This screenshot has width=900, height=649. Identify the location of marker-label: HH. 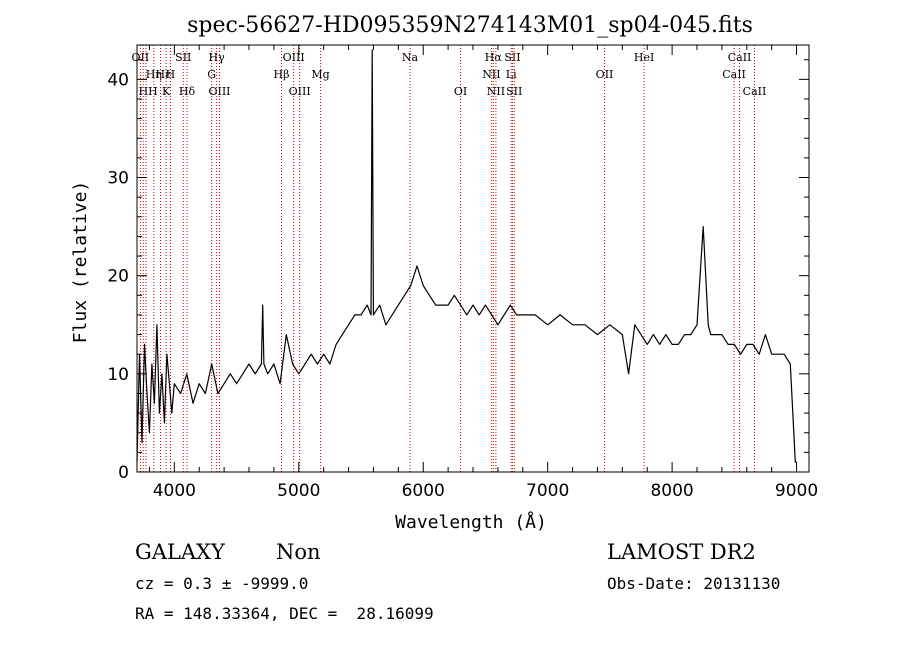
(148, 91).